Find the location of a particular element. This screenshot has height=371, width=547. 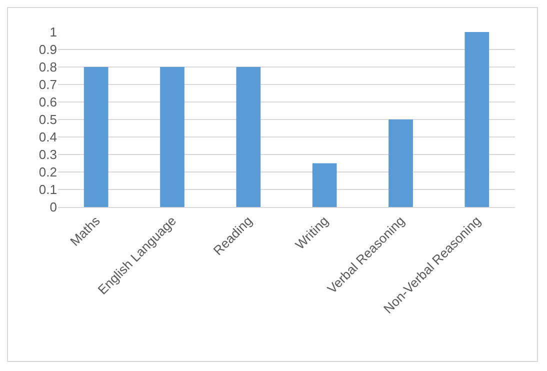

y-tick-label: 0.9 is located at coordinates (47, 50).